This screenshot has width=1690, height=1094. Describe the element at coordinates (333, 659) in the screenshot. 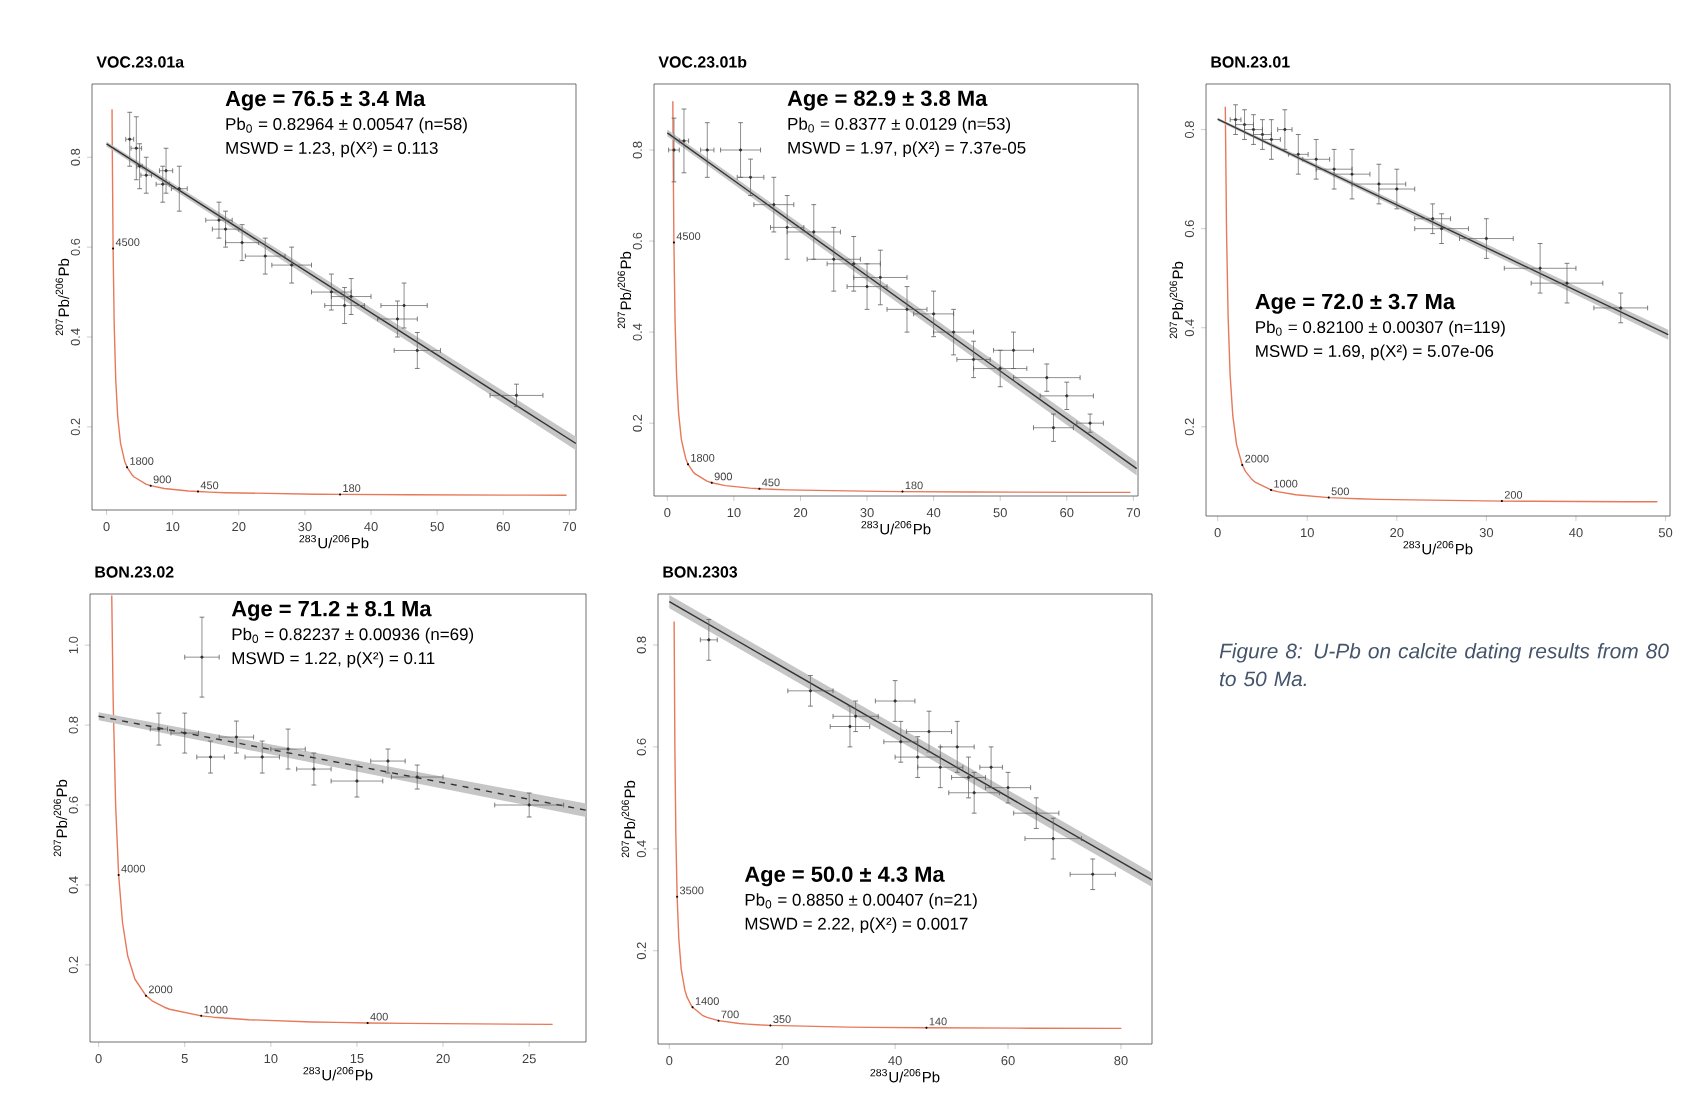

I see `annotation: MSWD = 1.22, p(X²) = 0.11` at that location.